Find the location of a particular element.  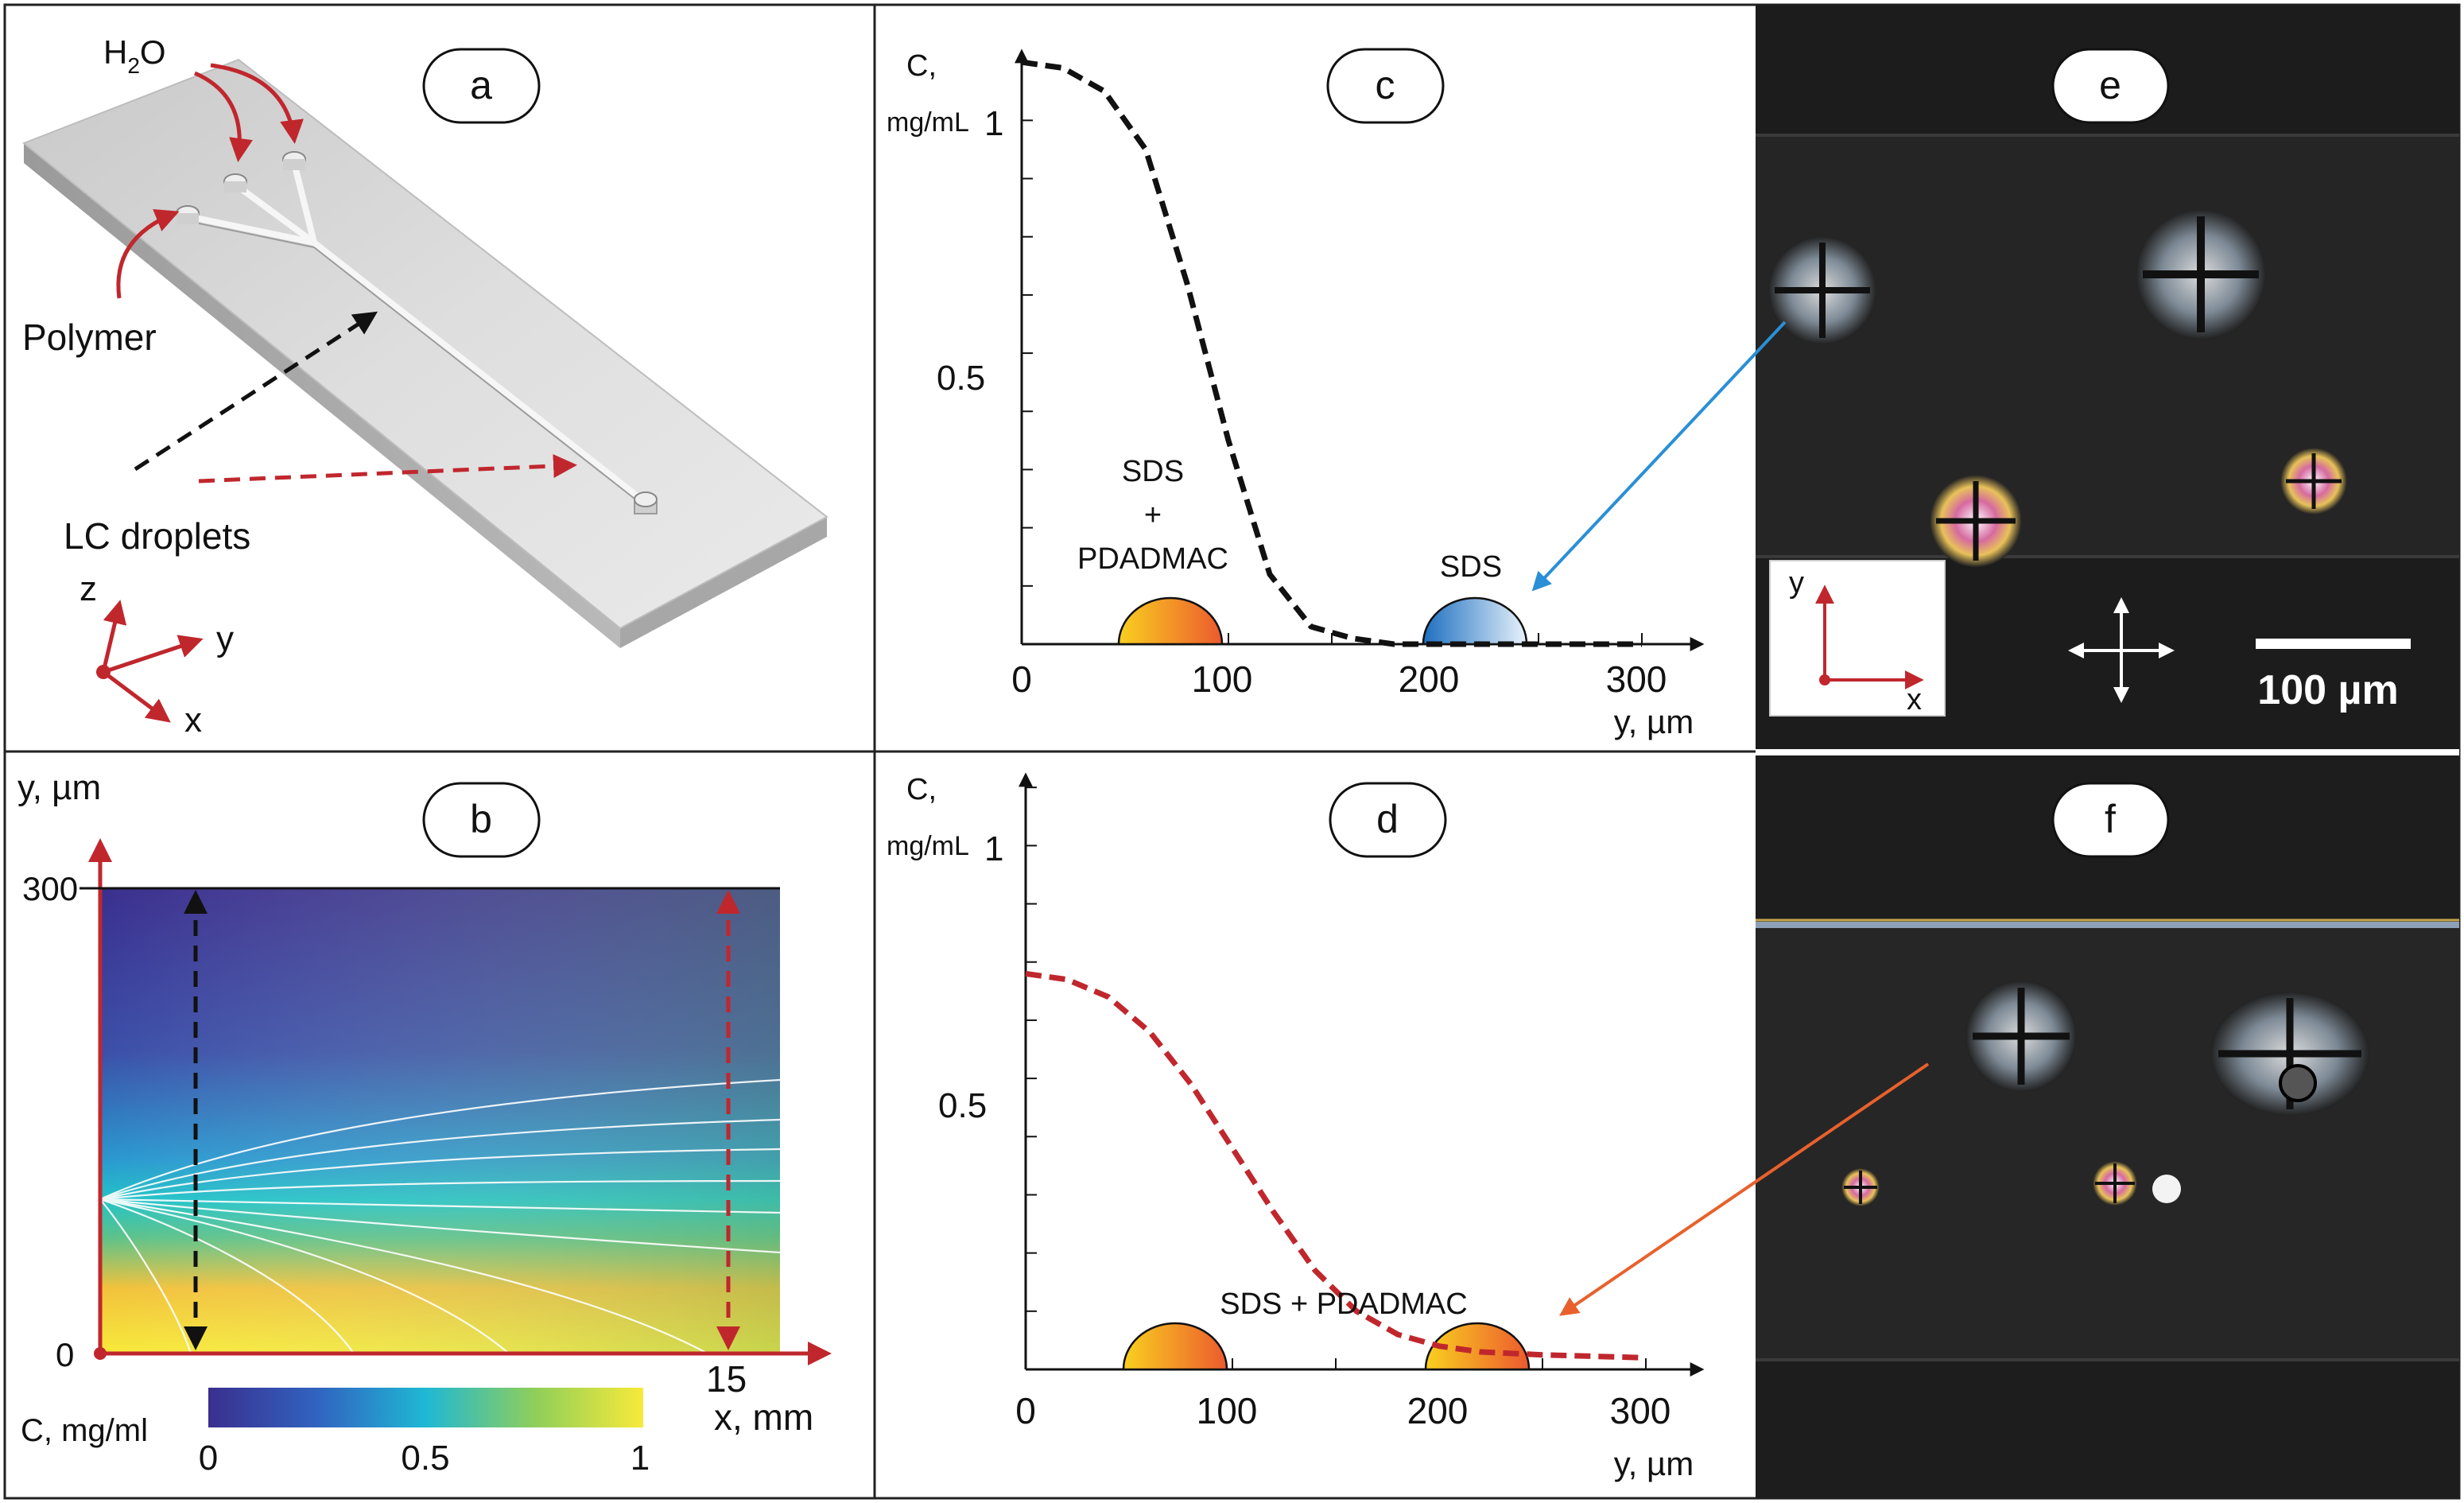

lc-arrow-black is located at coordinates (256, 391).